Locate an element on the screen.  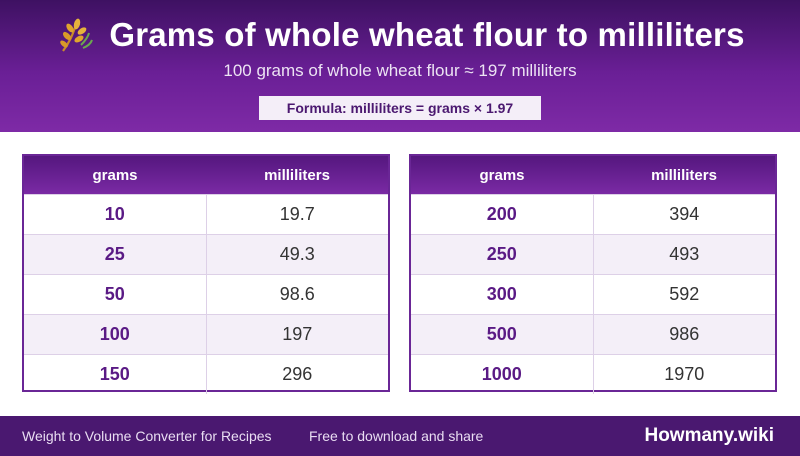
wheat-icon is located at coordinates (77, 35).